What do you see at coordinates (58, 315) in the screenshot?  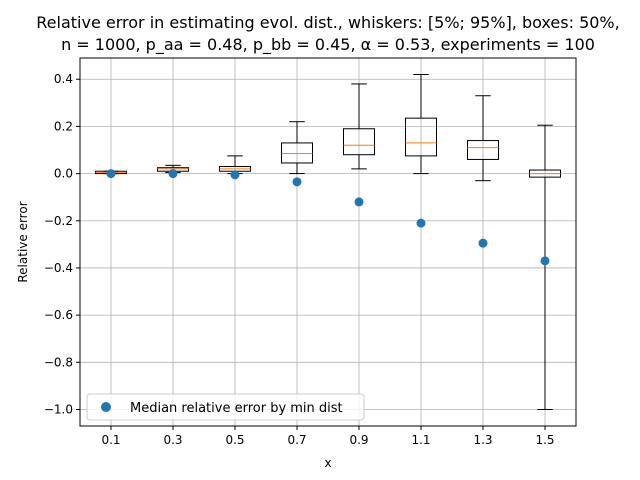 I see `y-tick-label: −0.6` at bounding box center [58, 315].